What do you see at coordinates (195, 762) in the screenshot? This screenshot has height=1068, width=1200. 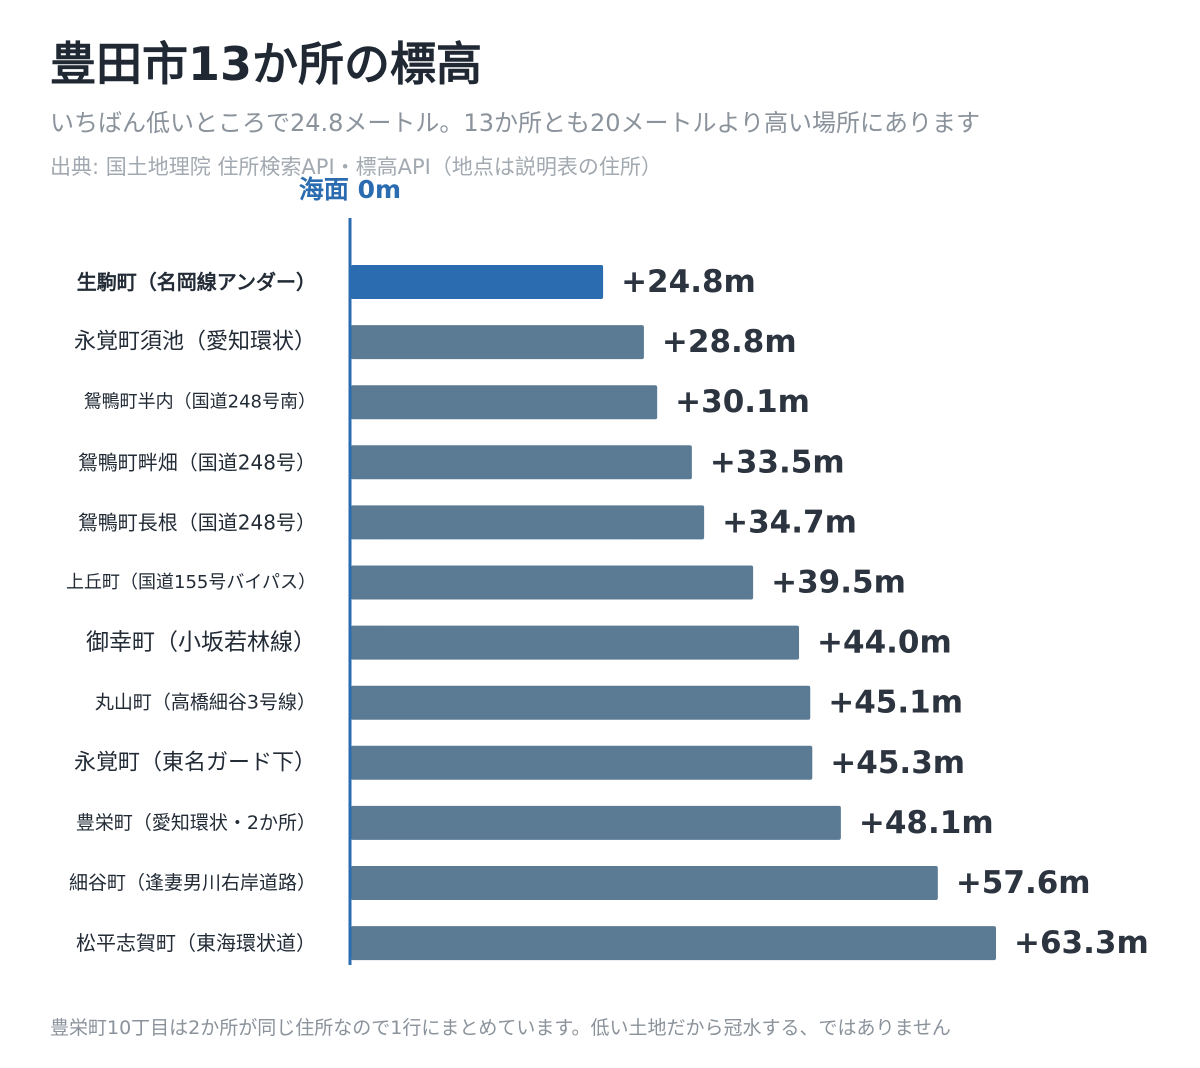 I see `category-label: 永覚町（東名ガード下）` at bounding box center [195, 762].